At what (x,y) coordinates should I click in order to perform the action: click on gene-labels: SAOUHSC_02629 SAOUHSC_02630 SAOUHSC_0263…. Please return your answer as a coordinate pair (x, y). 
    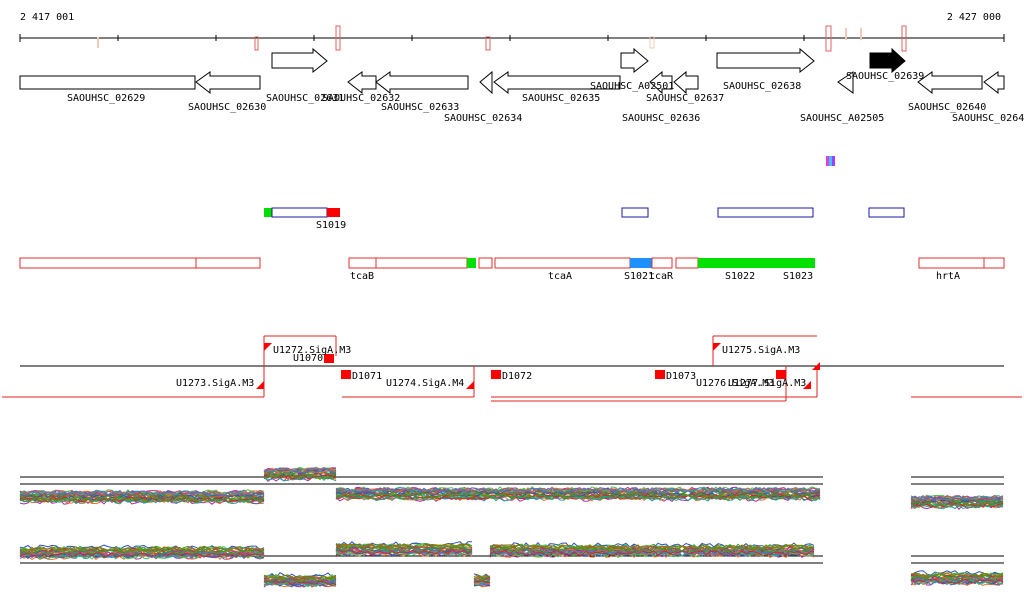
    Looking at the image, I should click on (545, 97).